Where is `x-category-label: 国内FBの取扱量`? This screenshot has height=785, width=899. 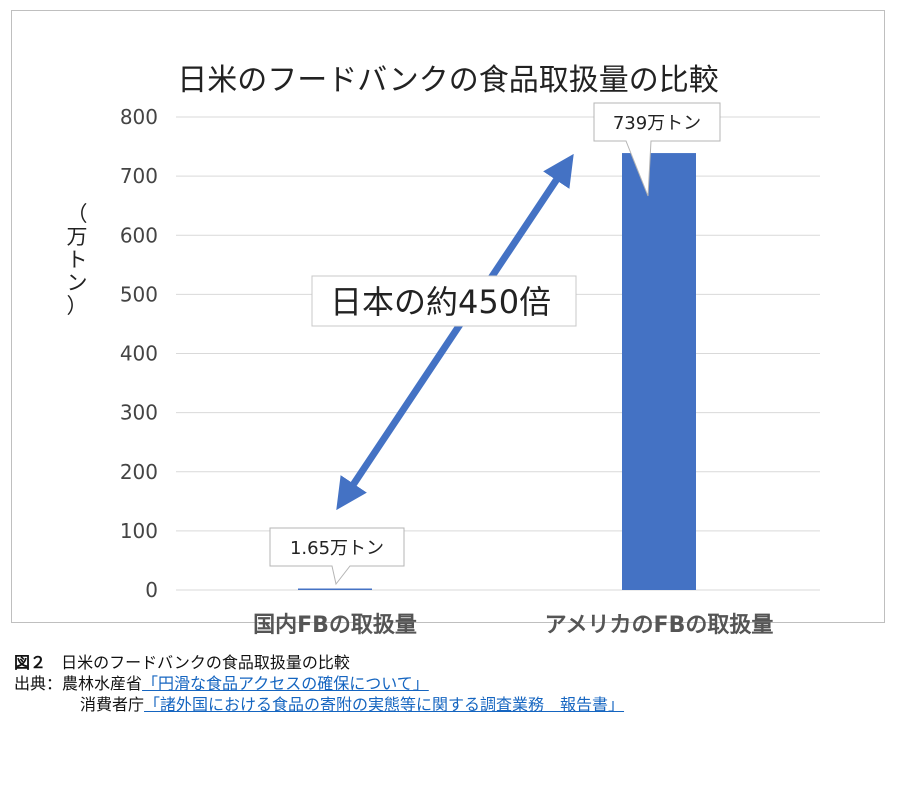 x-category-label: 国内FBの取扱量 is located at coordinates (335, 625).